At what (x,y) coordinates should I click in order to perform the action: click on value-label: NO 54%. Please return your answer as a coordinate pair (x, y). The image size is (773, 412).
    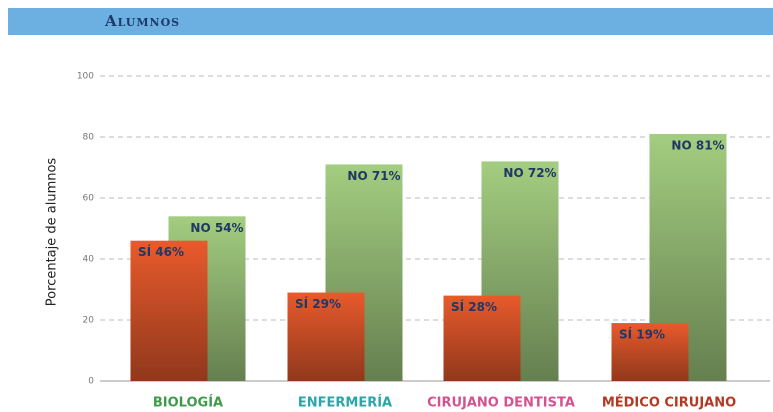
    Looking at the image, I should click on (216, 228).